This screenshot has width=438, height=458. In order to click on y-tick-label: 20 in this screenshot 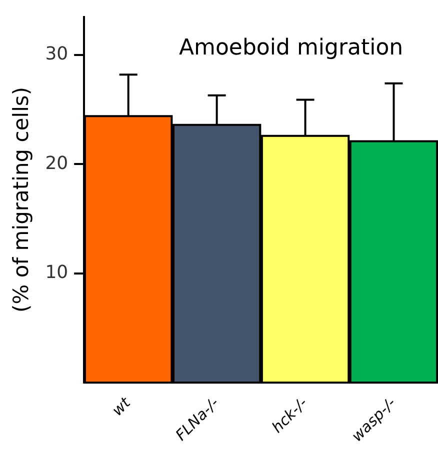, I will do `click(56, 163)`.